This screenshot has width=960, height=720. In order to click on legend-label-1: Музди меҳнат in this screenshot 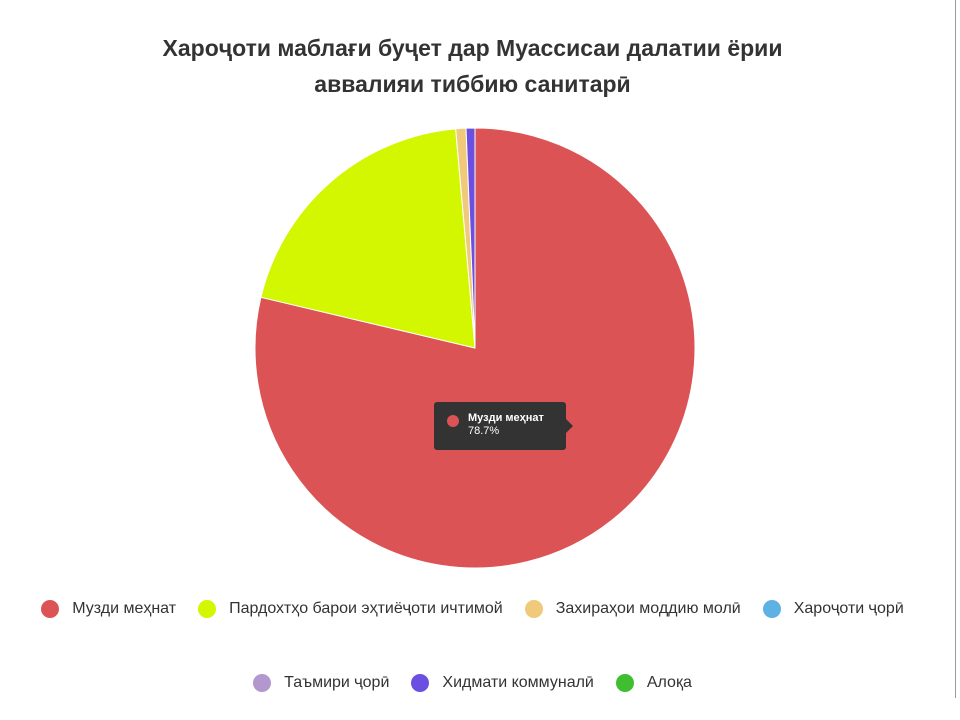, I will do `click(124, 608)`.